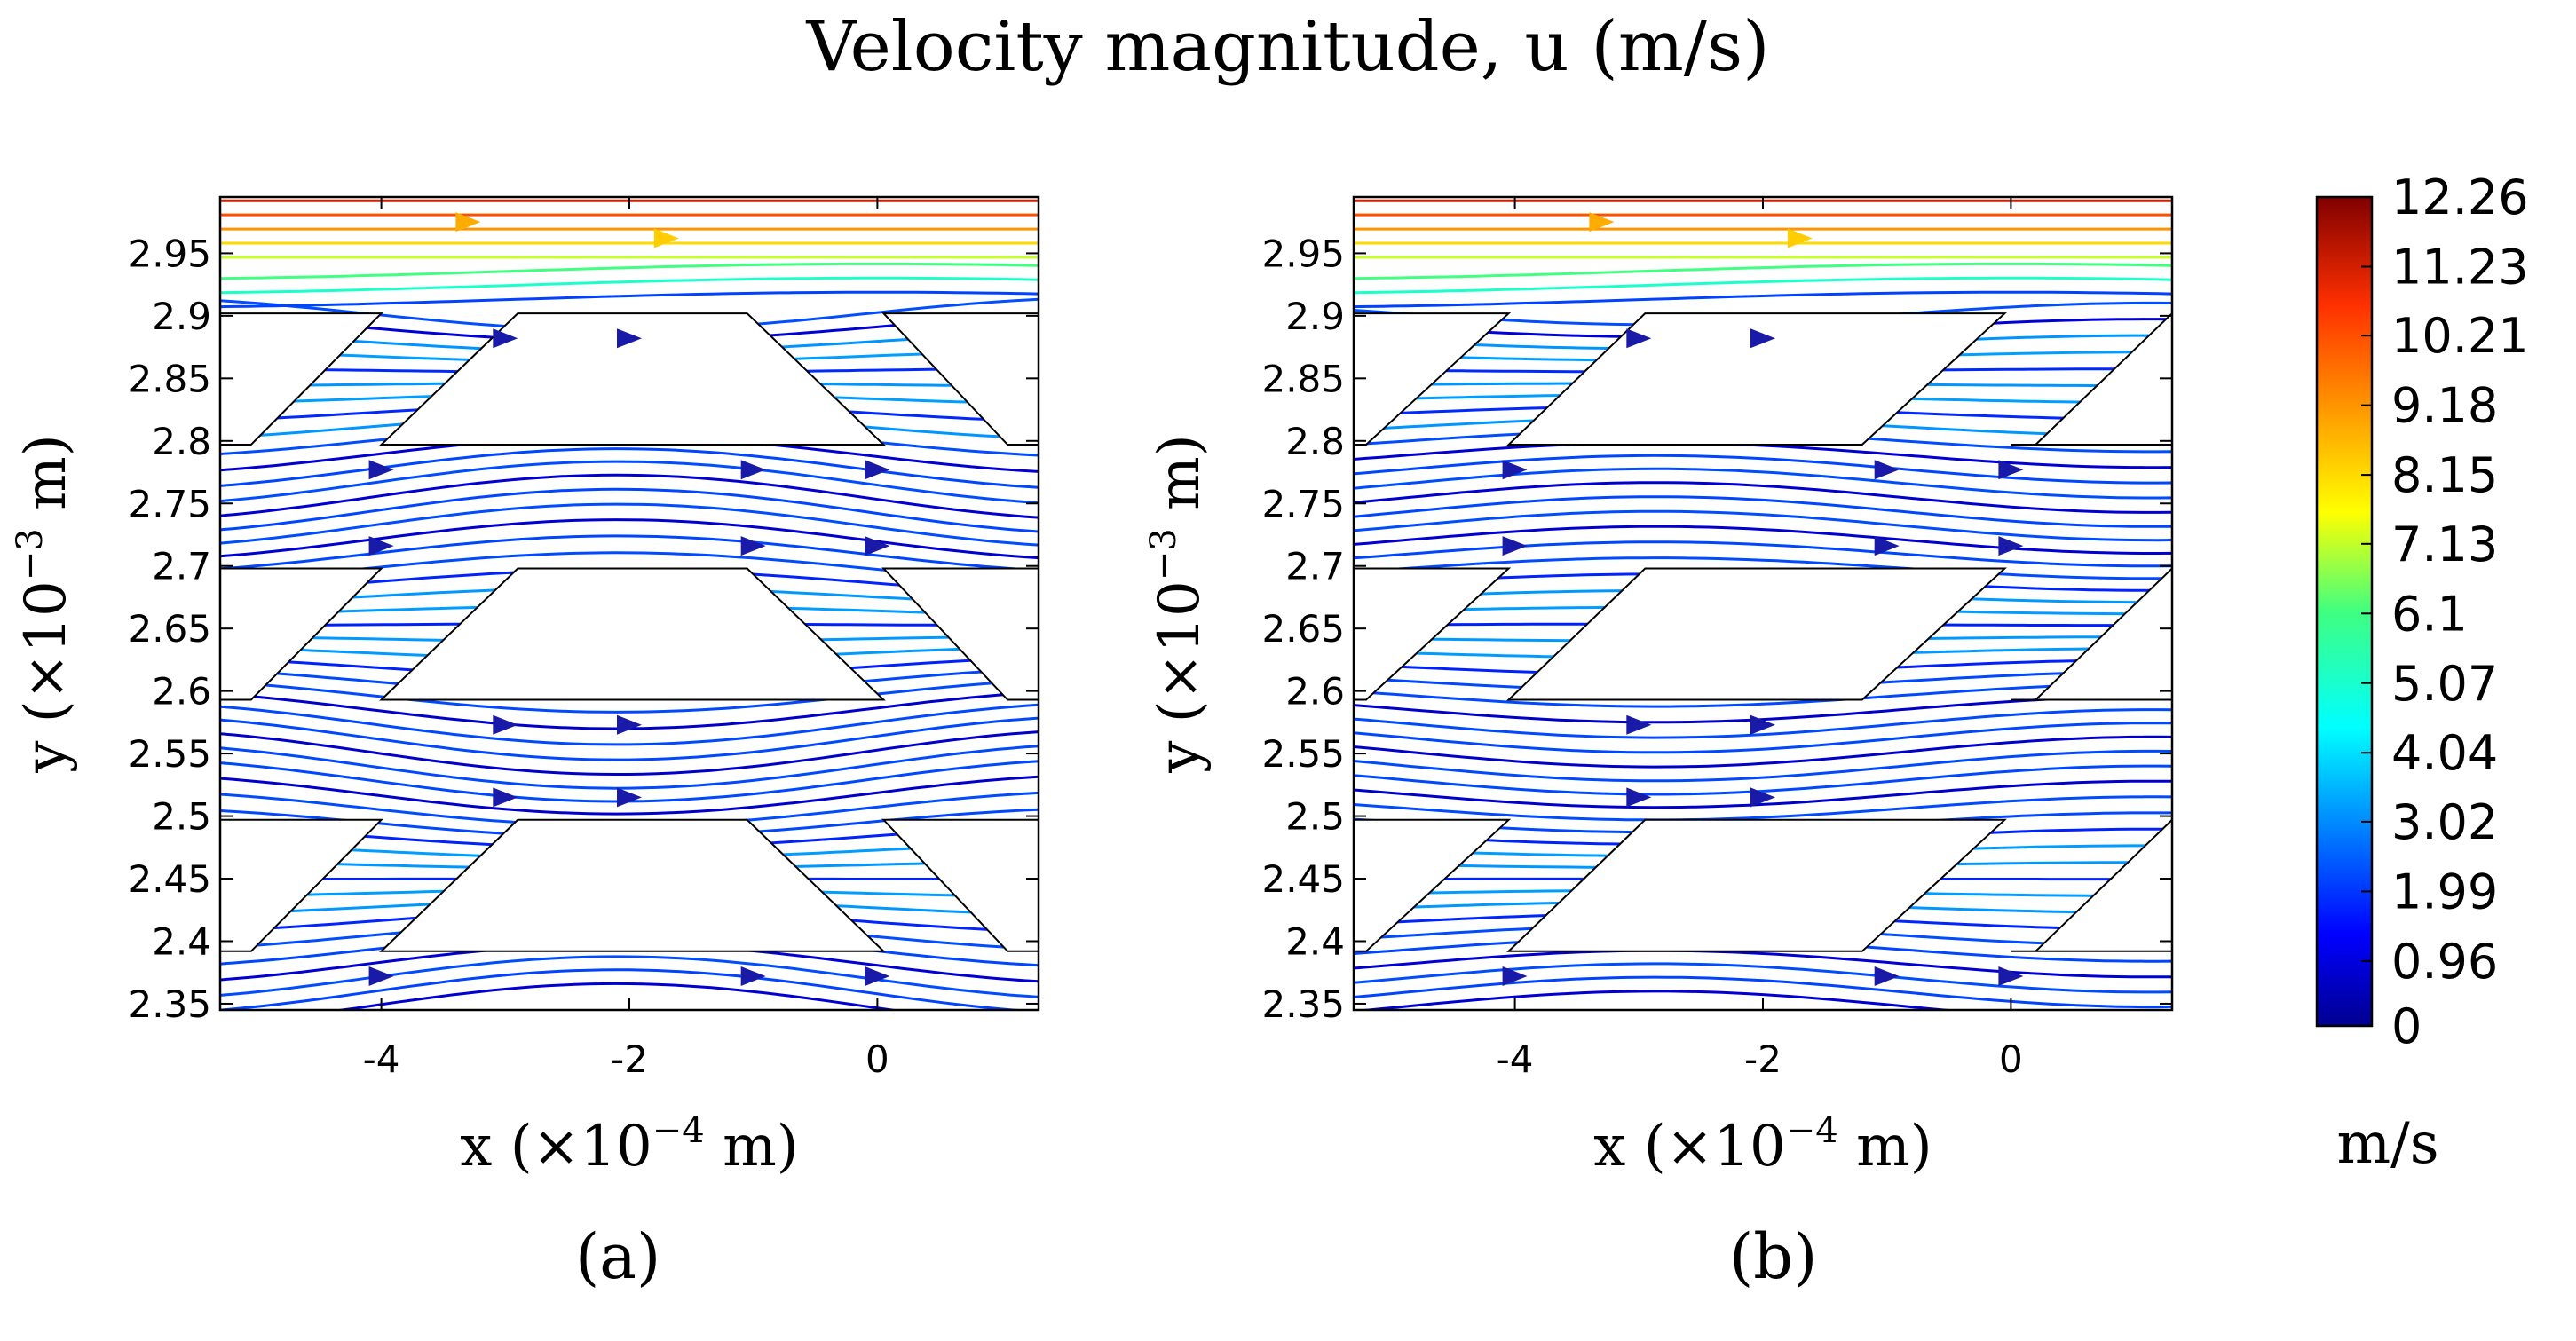 The height and width of the screenshot is (1341, 2576). What do you see at coordinates (1763, 1059) in the screenshot?
I see `panel-b-x-tick-label: -2` at bounding box center [1763, 1059].